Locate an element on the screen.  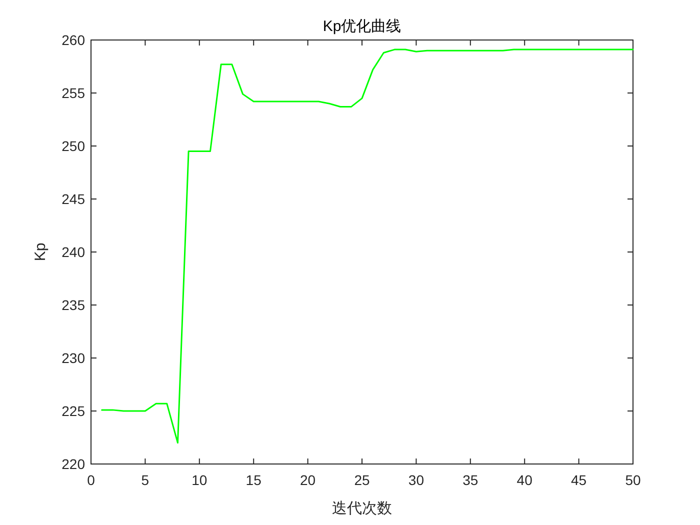
x-tick-label: 15 is located at coordinates (254, 480).